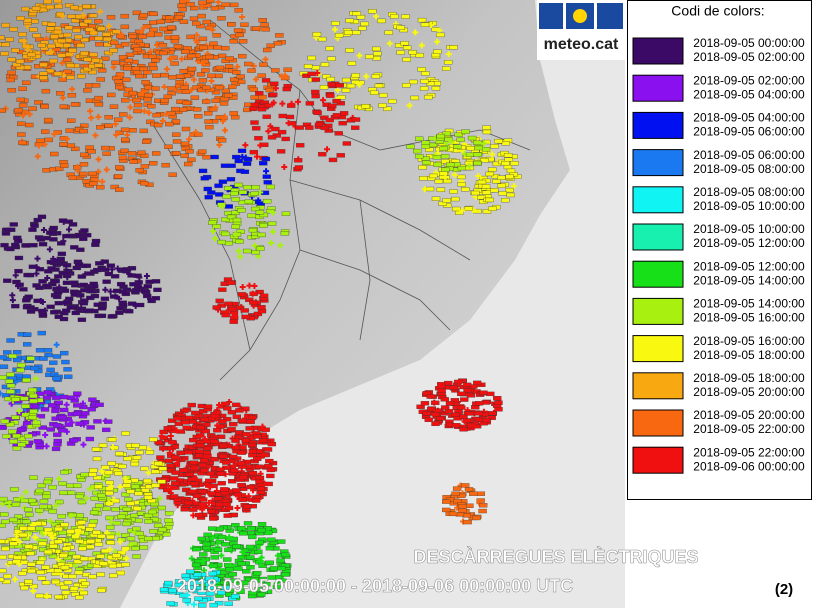  Describe the element at coordinates (749, 280) in the screenshot. I see `legend-end: 2018-09-05 14:00:00` at that location.